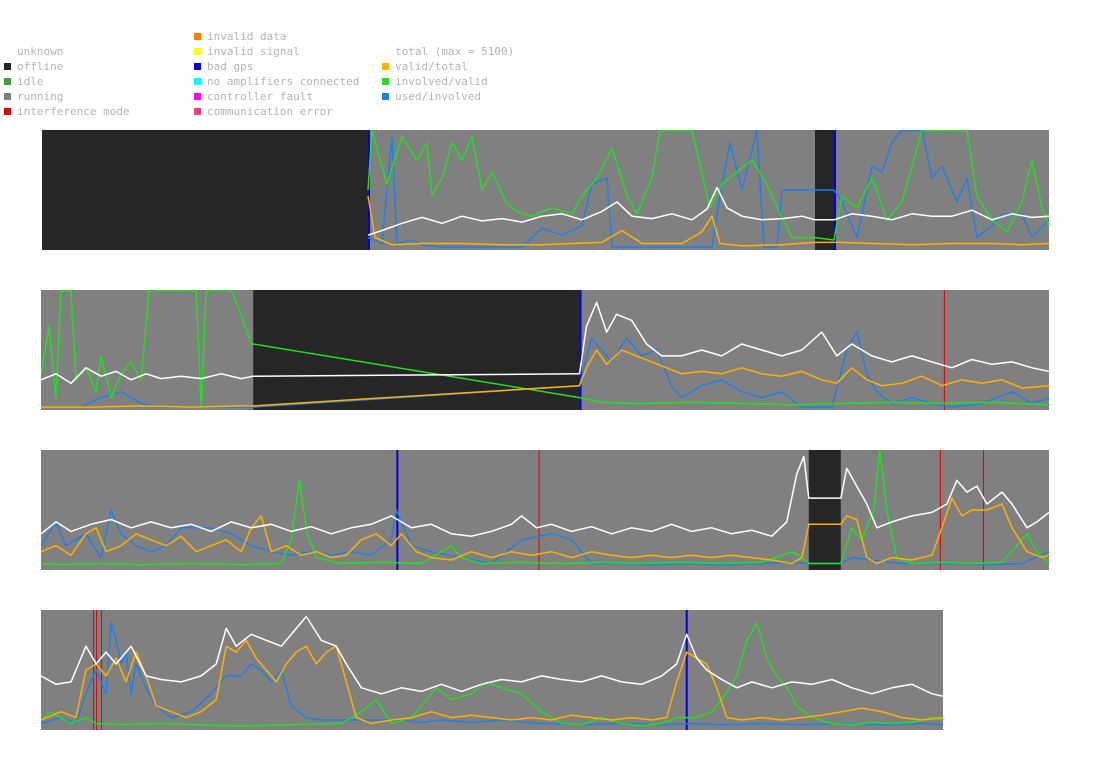  I want to click on legend-label-total: total (max = 5100), so click(455, 51).